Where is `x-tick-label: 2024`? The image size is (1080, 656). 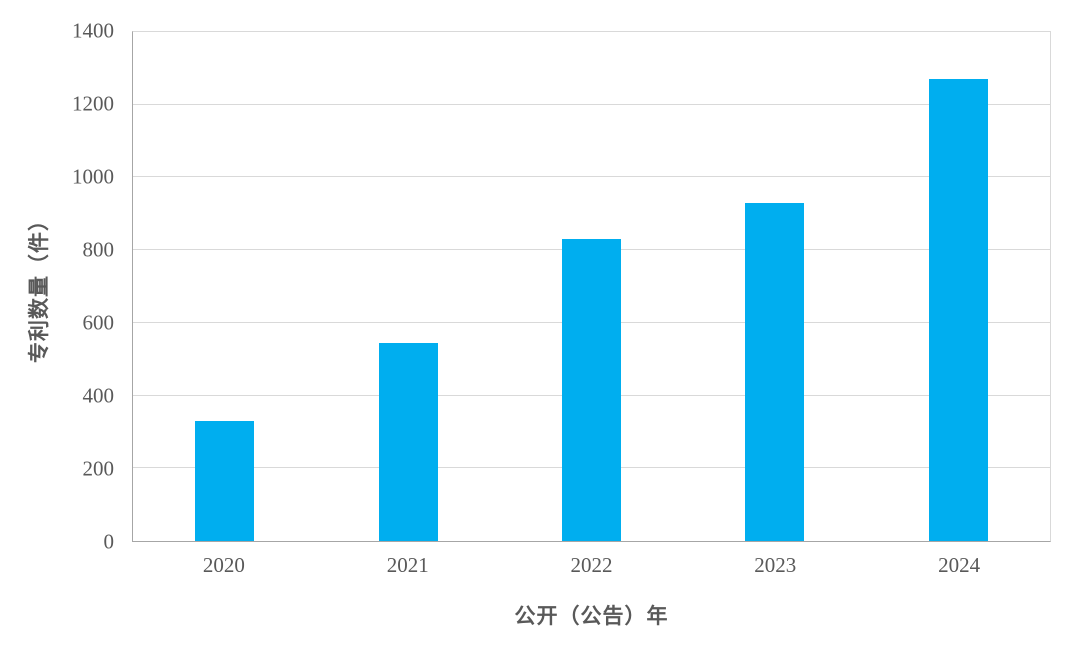
x-tick-label: 2024 is located at coordinates (959, 565).